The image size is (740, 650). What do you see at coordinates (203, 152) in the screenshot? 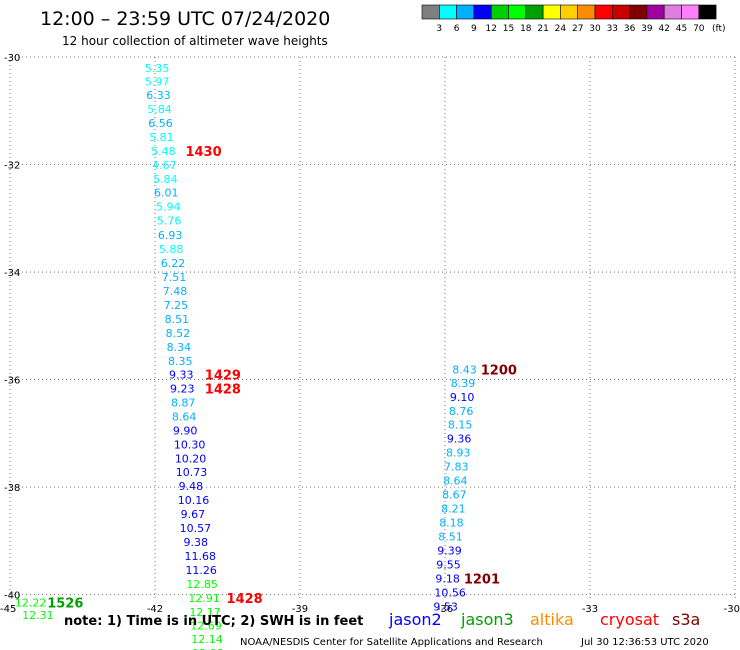
I see `pass-time-label: 1430` at bounding box center [203, 152].